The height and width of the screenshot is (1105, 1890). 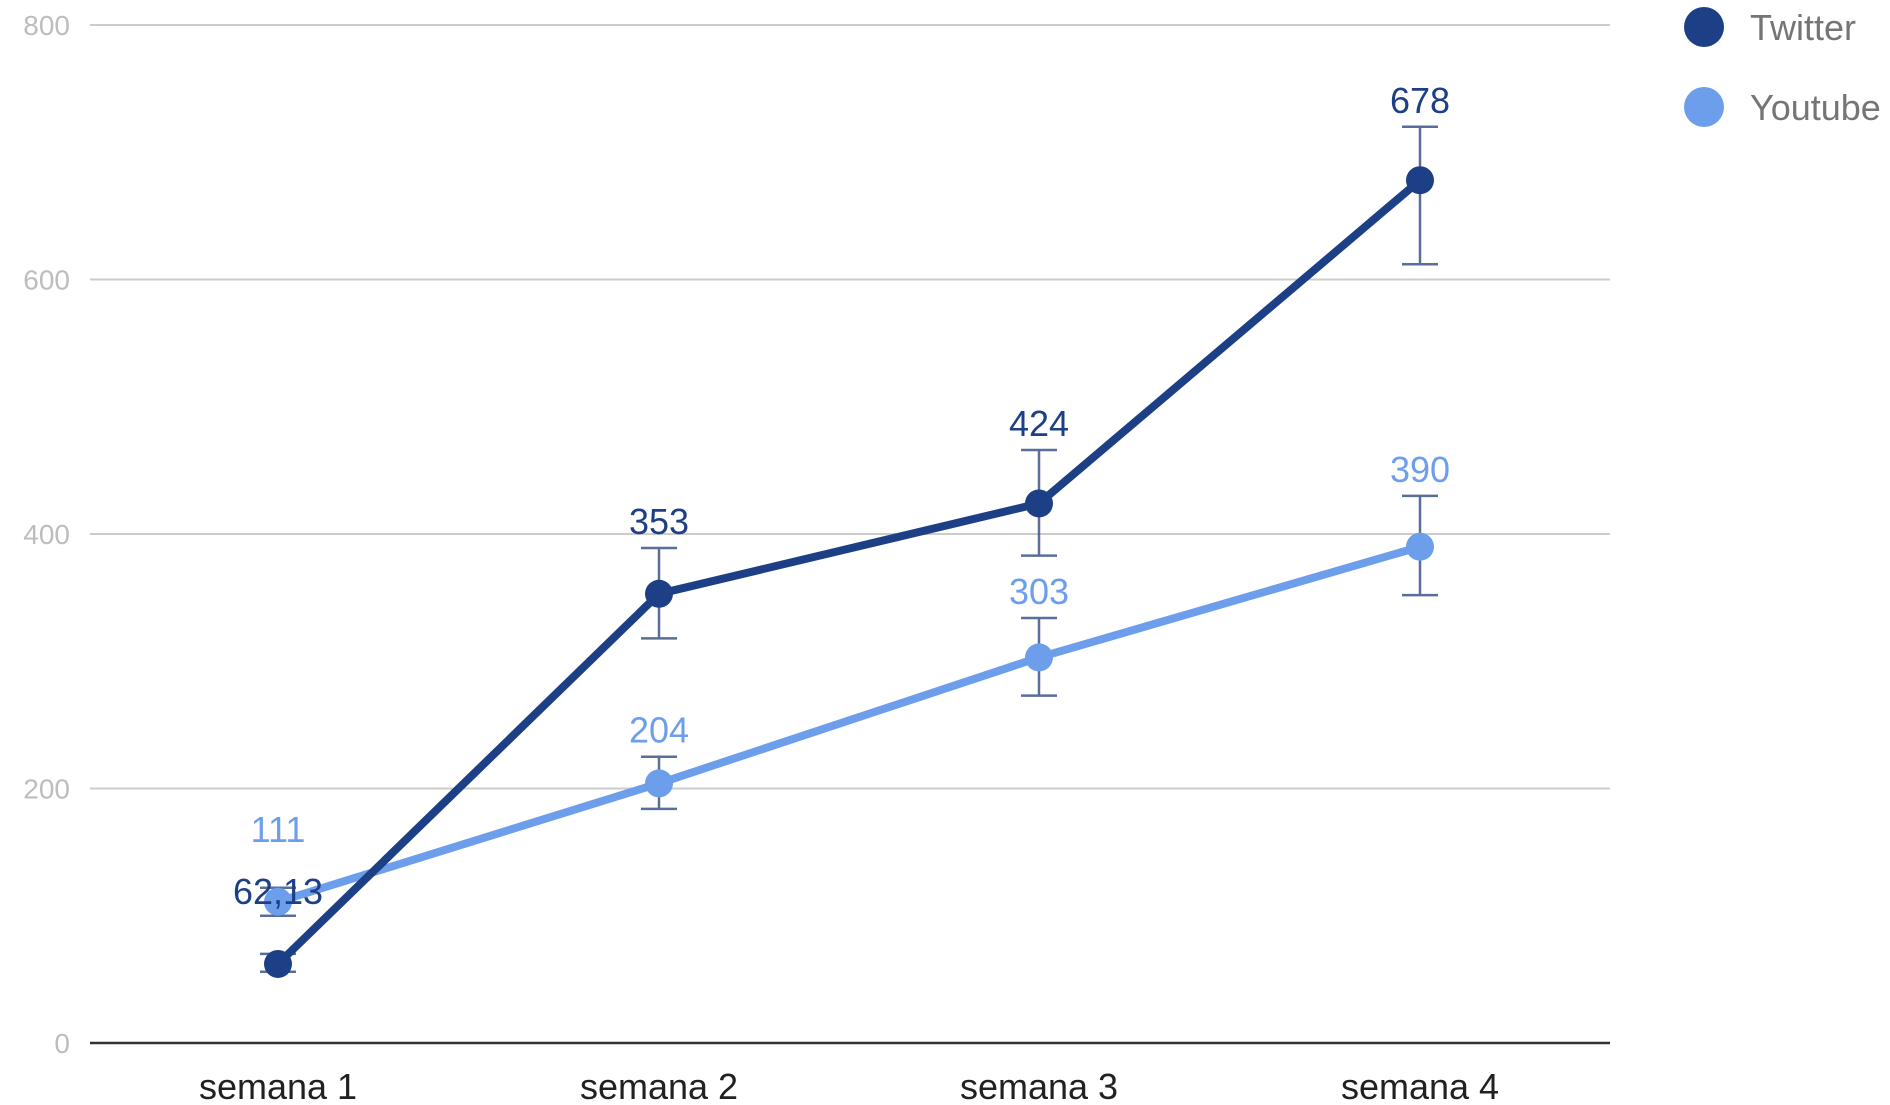 I want to click on legend: Twitter Youtube, so click(x=1782, y=67).